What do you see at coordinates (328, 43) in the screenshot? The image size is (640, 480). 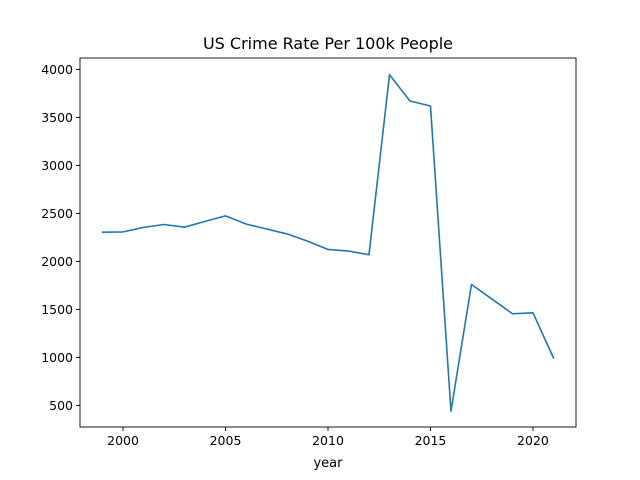 I see `chart-title: US Crime Rate Per 100k People` at bounding box center [328, 43].